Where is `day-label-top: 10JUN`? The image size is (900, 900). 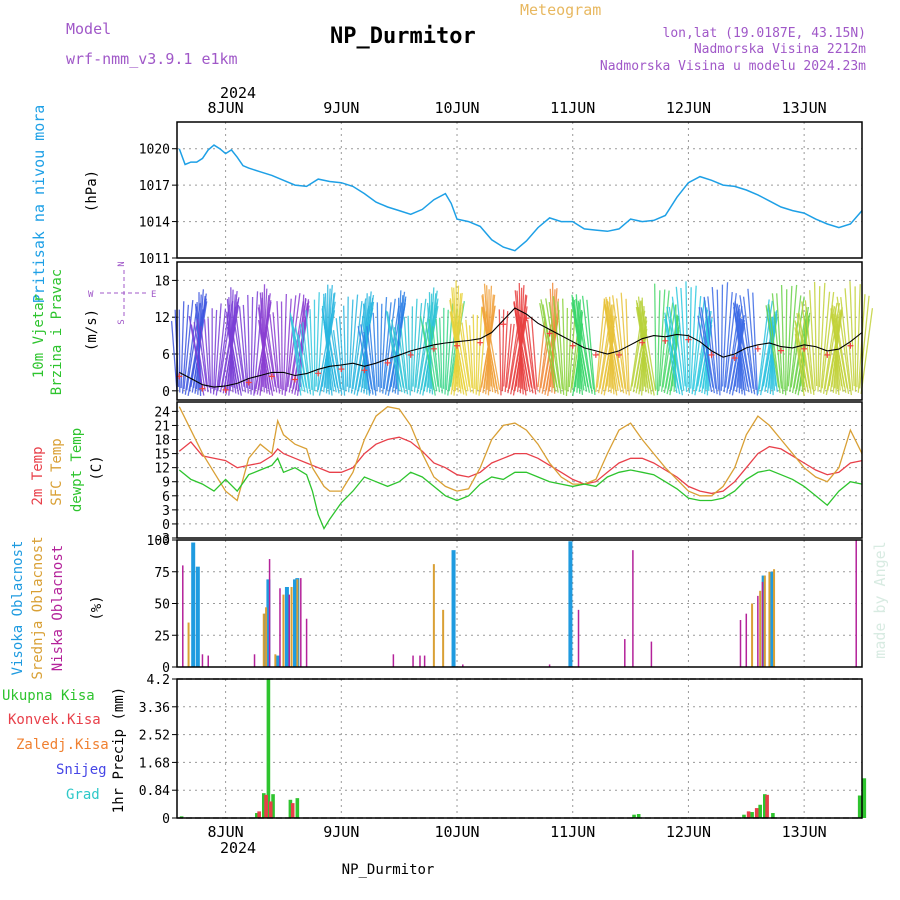
day-label-top: 10JUN is located at coordinates (456, 108).